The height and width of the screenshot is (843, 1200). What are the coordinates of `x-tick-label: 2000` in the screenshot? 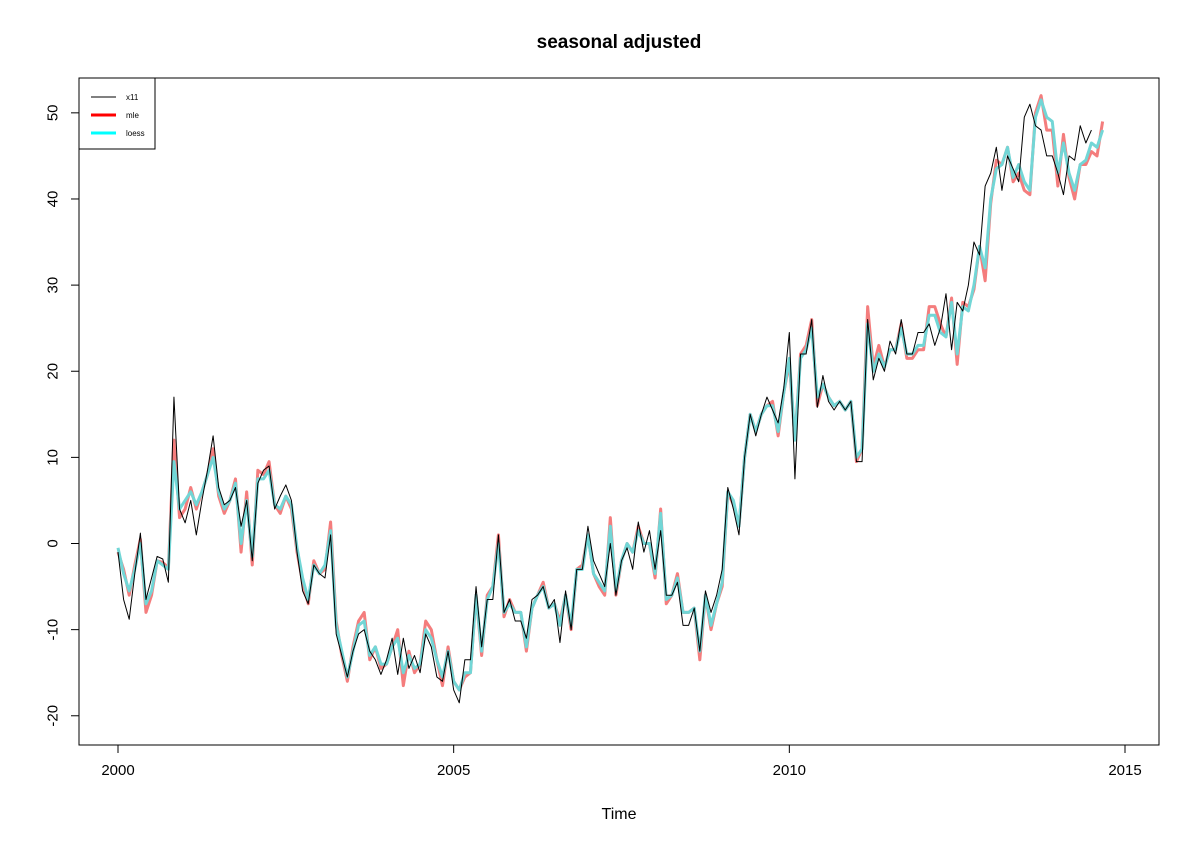 It's located at (117, 770).